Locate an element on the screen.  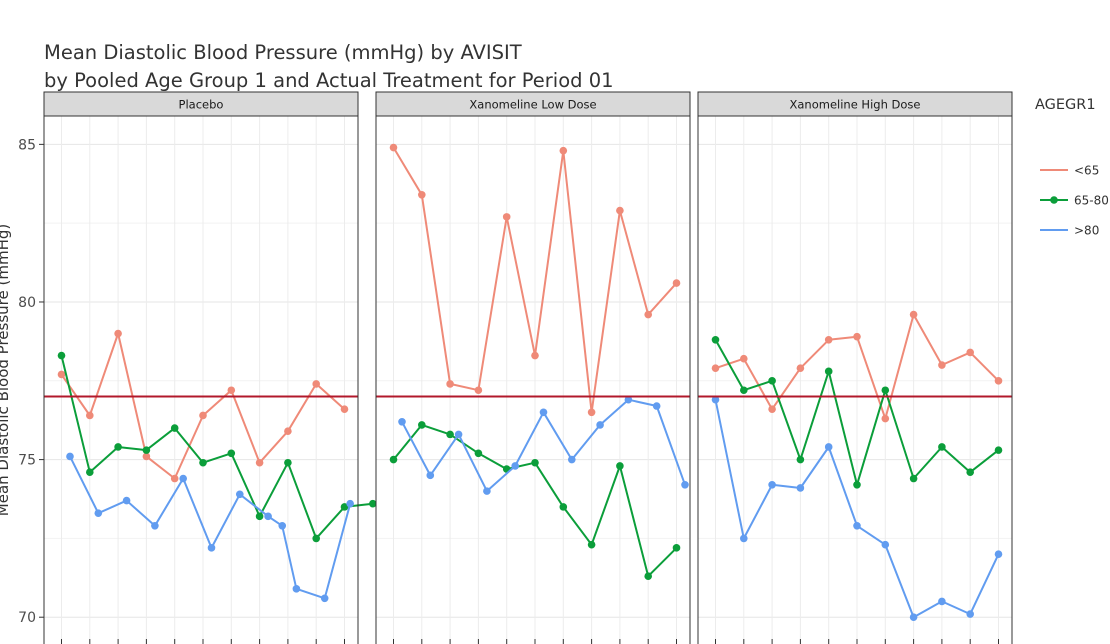
legend-label: <65 is located at coordinates (1086, 171).